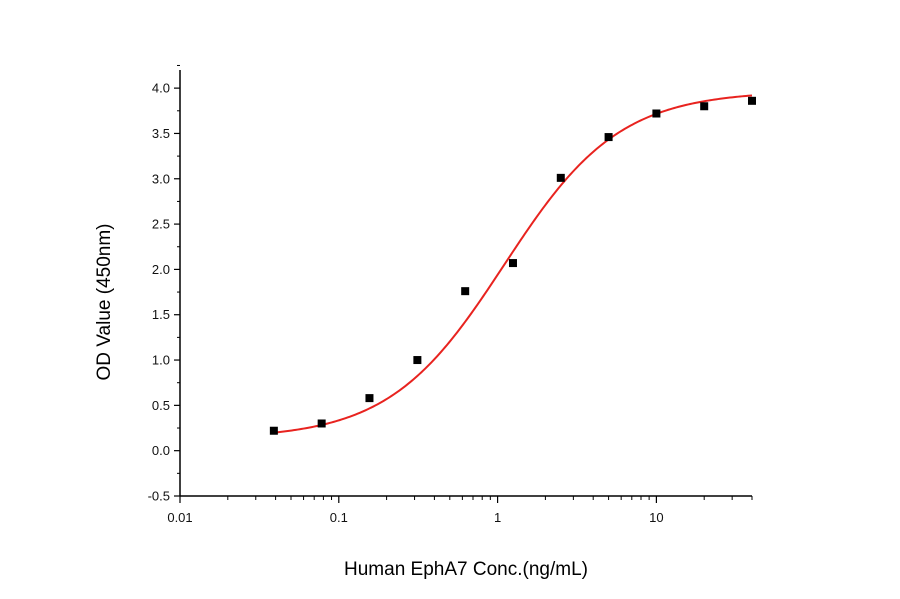  What do you see at coordinates (161, 314) in the screenshot?
I see `y-tick-label: 1.5` at bounding box center [161, 314].